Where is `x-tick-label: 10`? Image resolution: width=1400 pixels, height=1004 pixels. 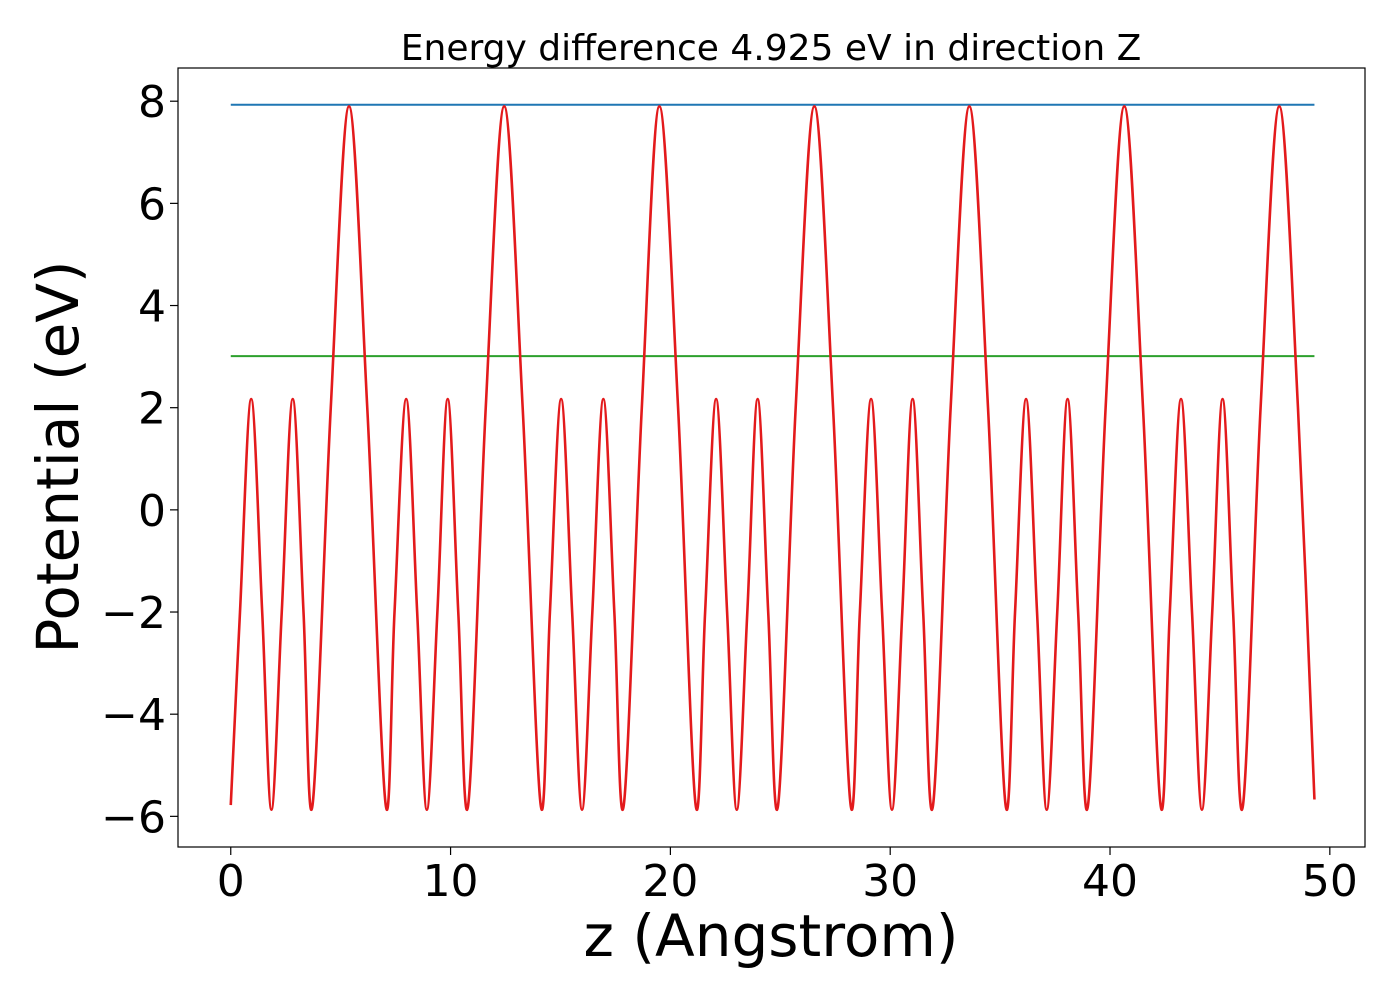 x-tick-label: 10 is located at coordinates (451, 881).